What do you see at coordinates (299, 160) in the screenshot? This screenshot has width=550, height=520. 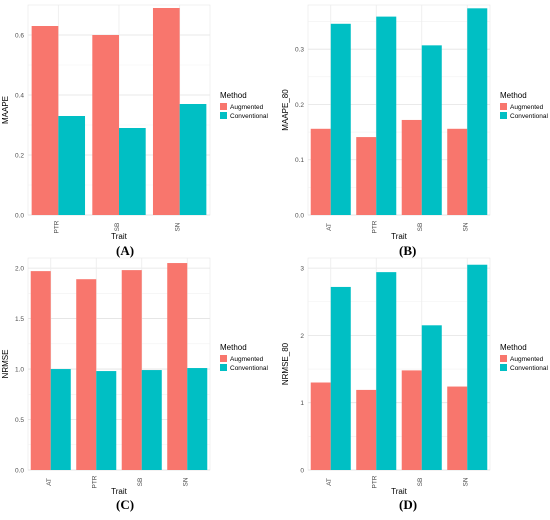 I see `y-tick-label: 0.1` at bounding box center [299, 160].